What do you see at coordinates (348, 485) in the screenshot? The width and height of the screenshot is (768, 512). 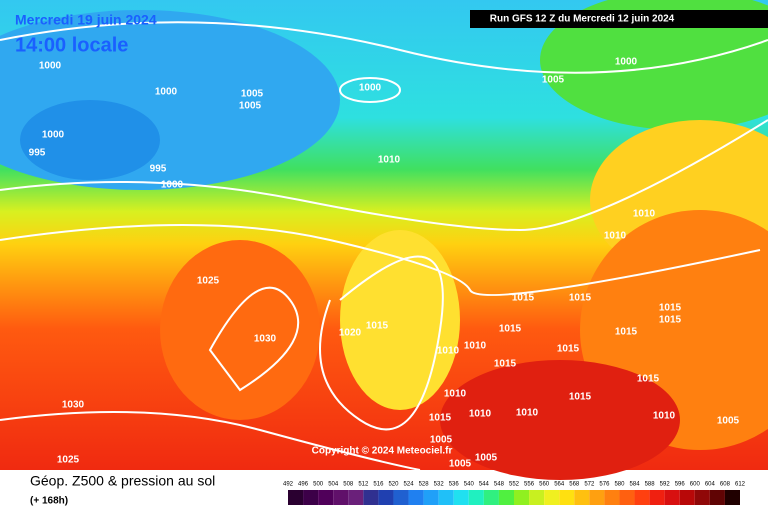 I see `colorbar-label: 508` at bounding box center [348, 485].